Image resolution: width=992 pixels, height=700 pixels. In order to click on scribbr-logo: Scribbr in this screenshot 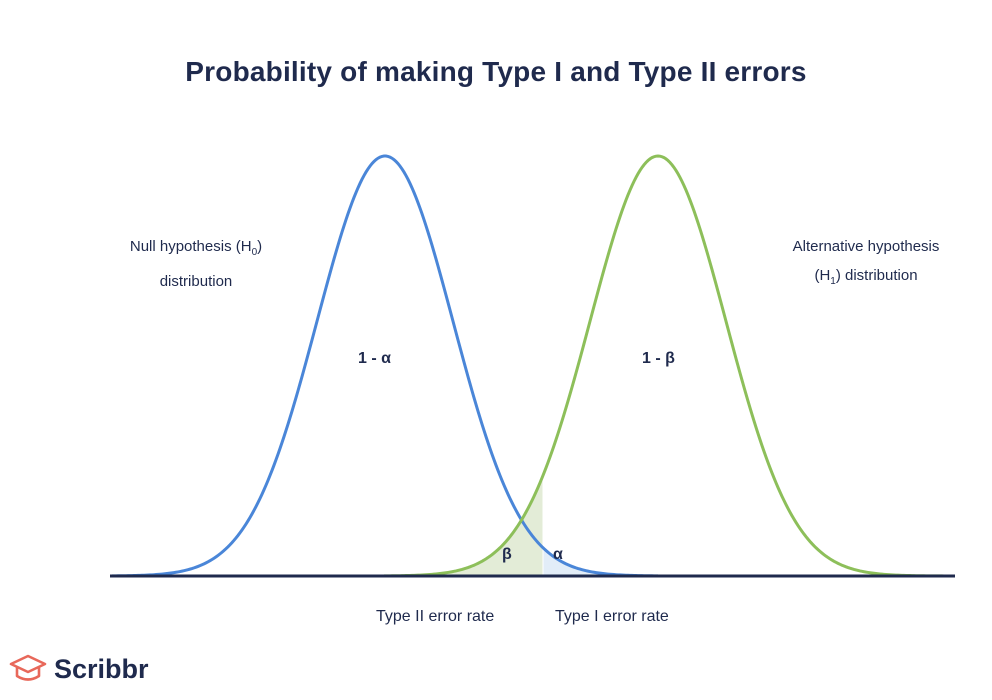, I will do `click(78, 669)`.